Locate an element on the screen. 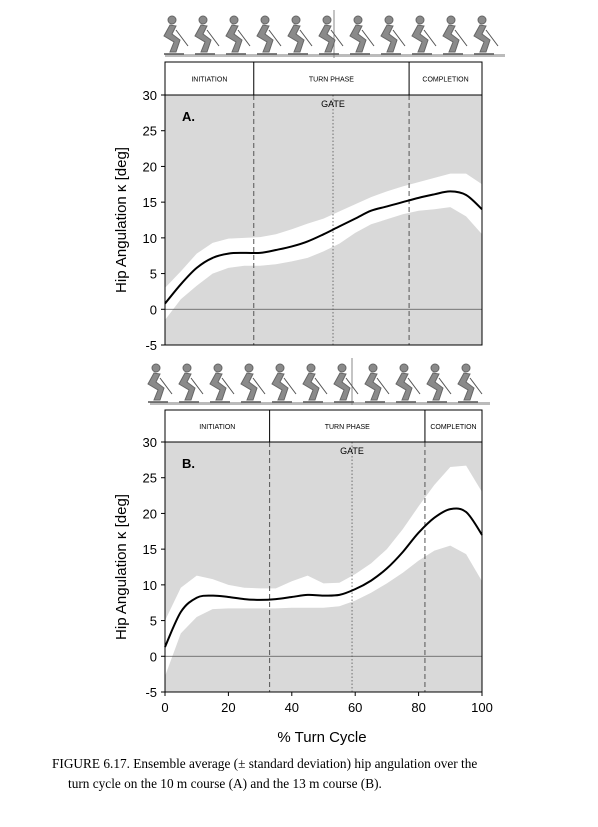  x-axis-label: % Turn Cycle is located at coordinates (321, 737).